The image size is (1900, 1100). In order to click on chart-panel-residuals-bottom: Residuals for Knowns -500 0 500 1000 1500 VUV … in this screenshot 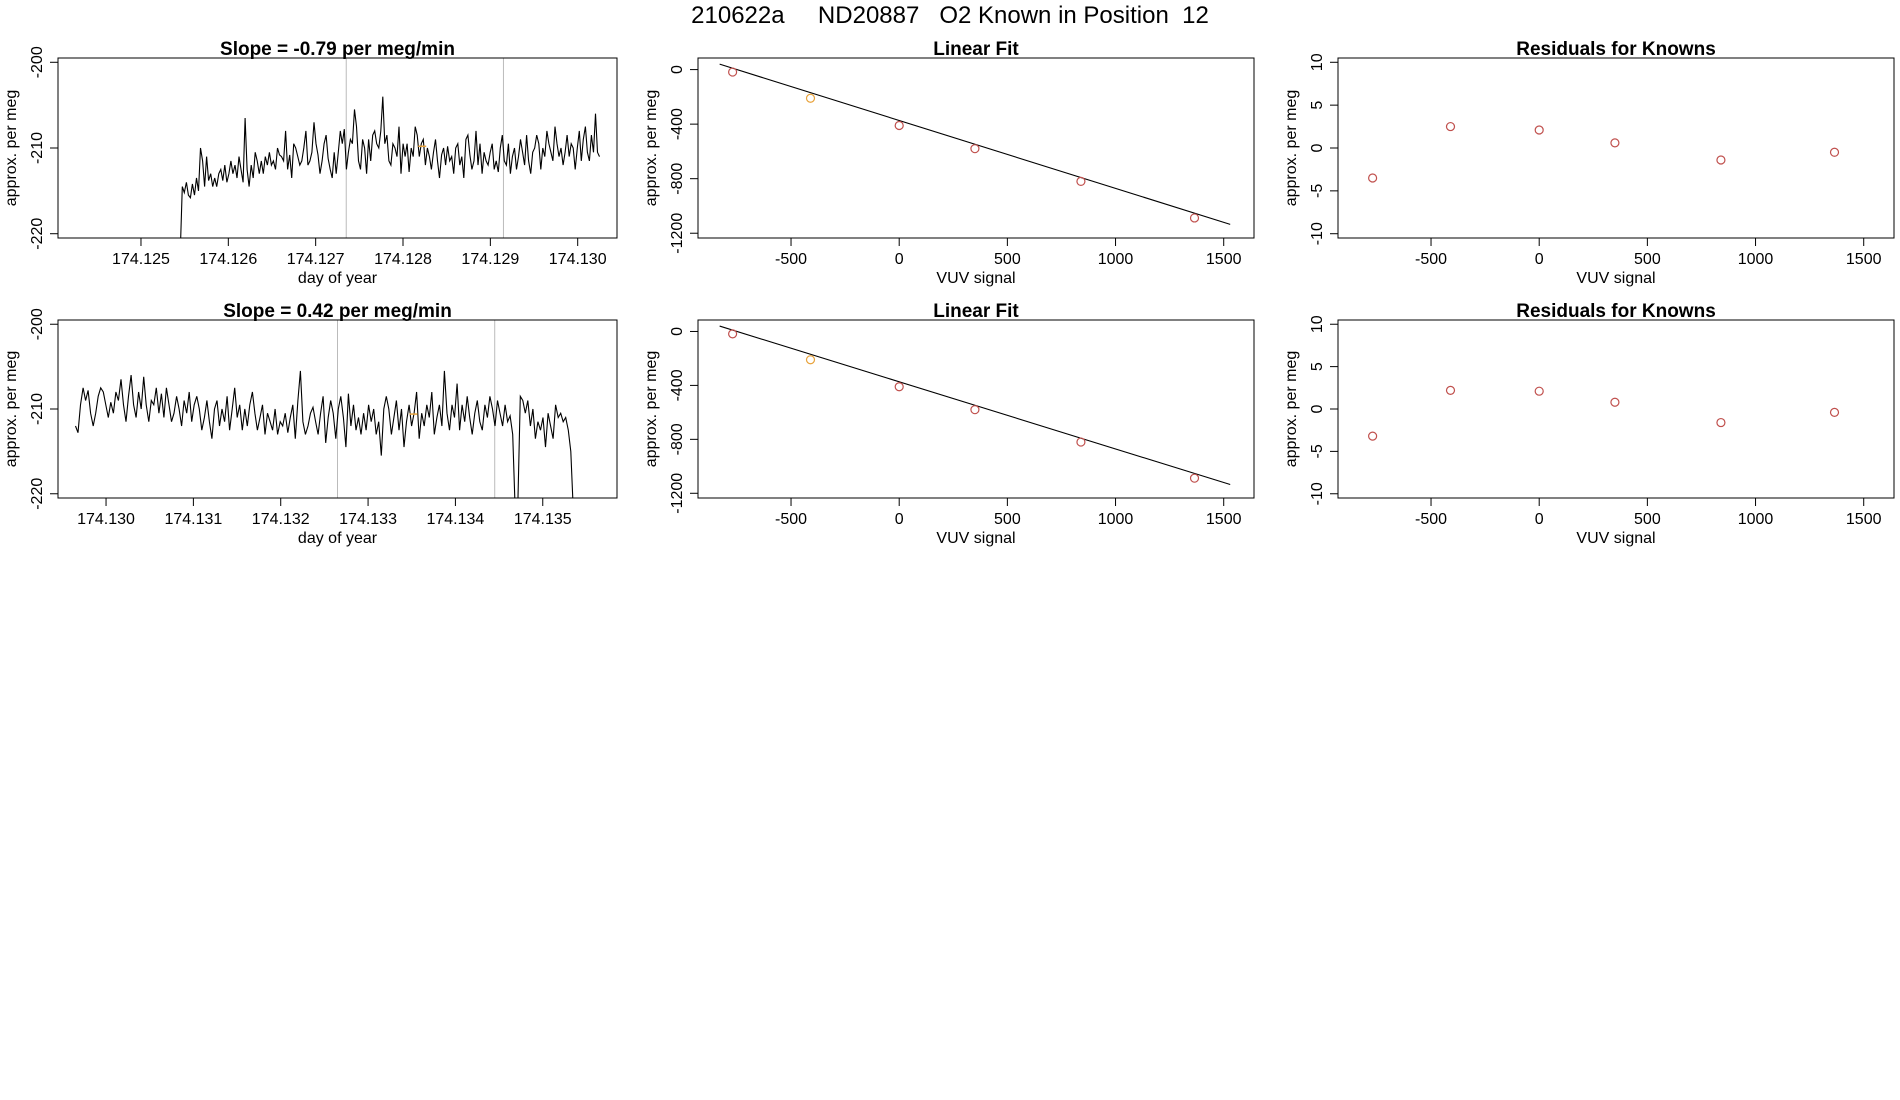, I will do `click(1589, 424)`.